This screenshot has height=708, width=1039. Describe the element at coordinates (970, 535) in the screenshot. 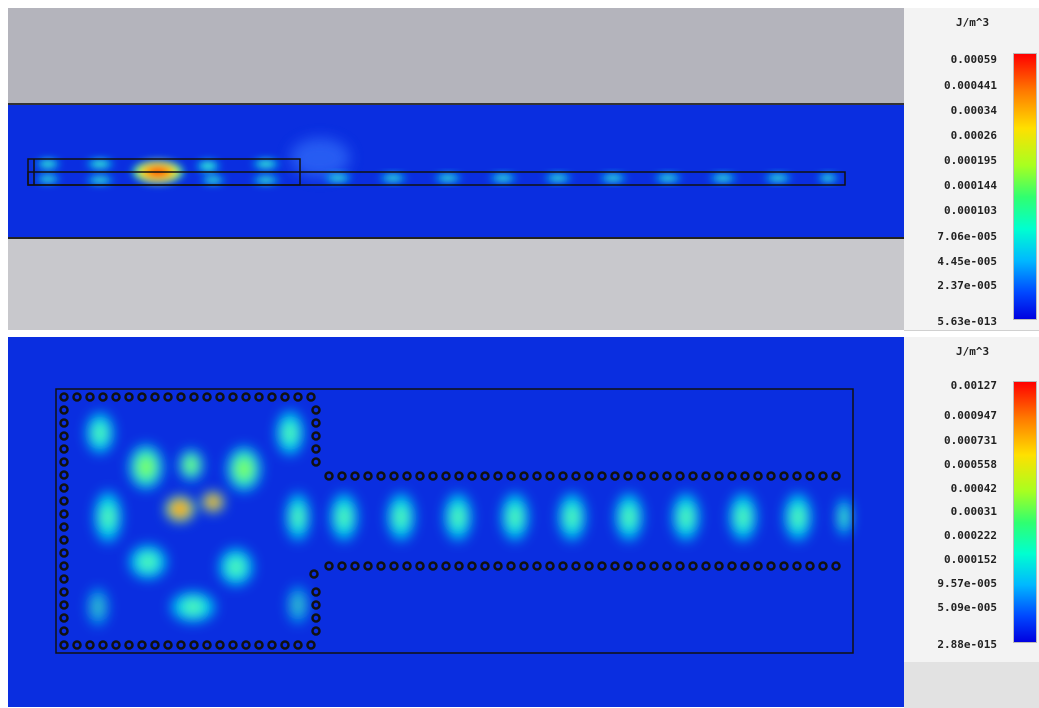

I see `bottom-legend-tick: 0.000222` at that location.